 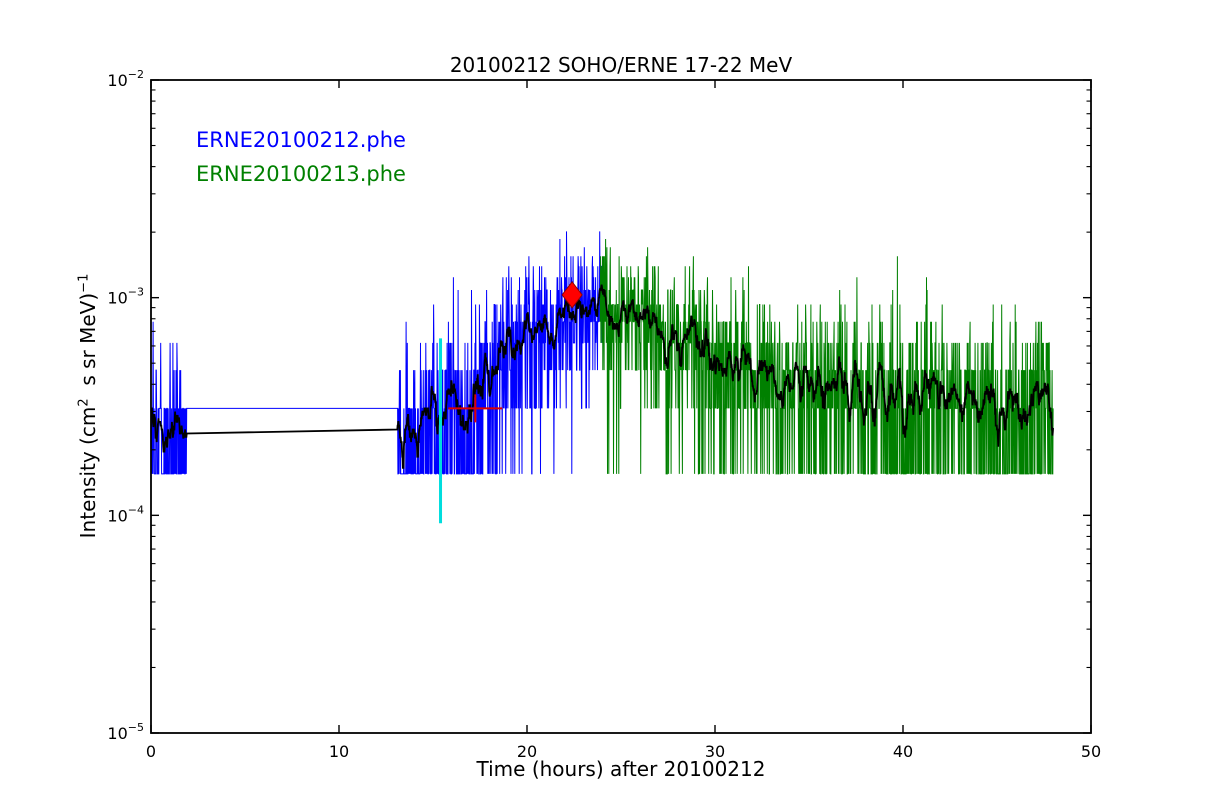 What do you see at coordinates (511, 402) in the screenshot?
I see `annotations-layer` at bounding box center [511, 402].